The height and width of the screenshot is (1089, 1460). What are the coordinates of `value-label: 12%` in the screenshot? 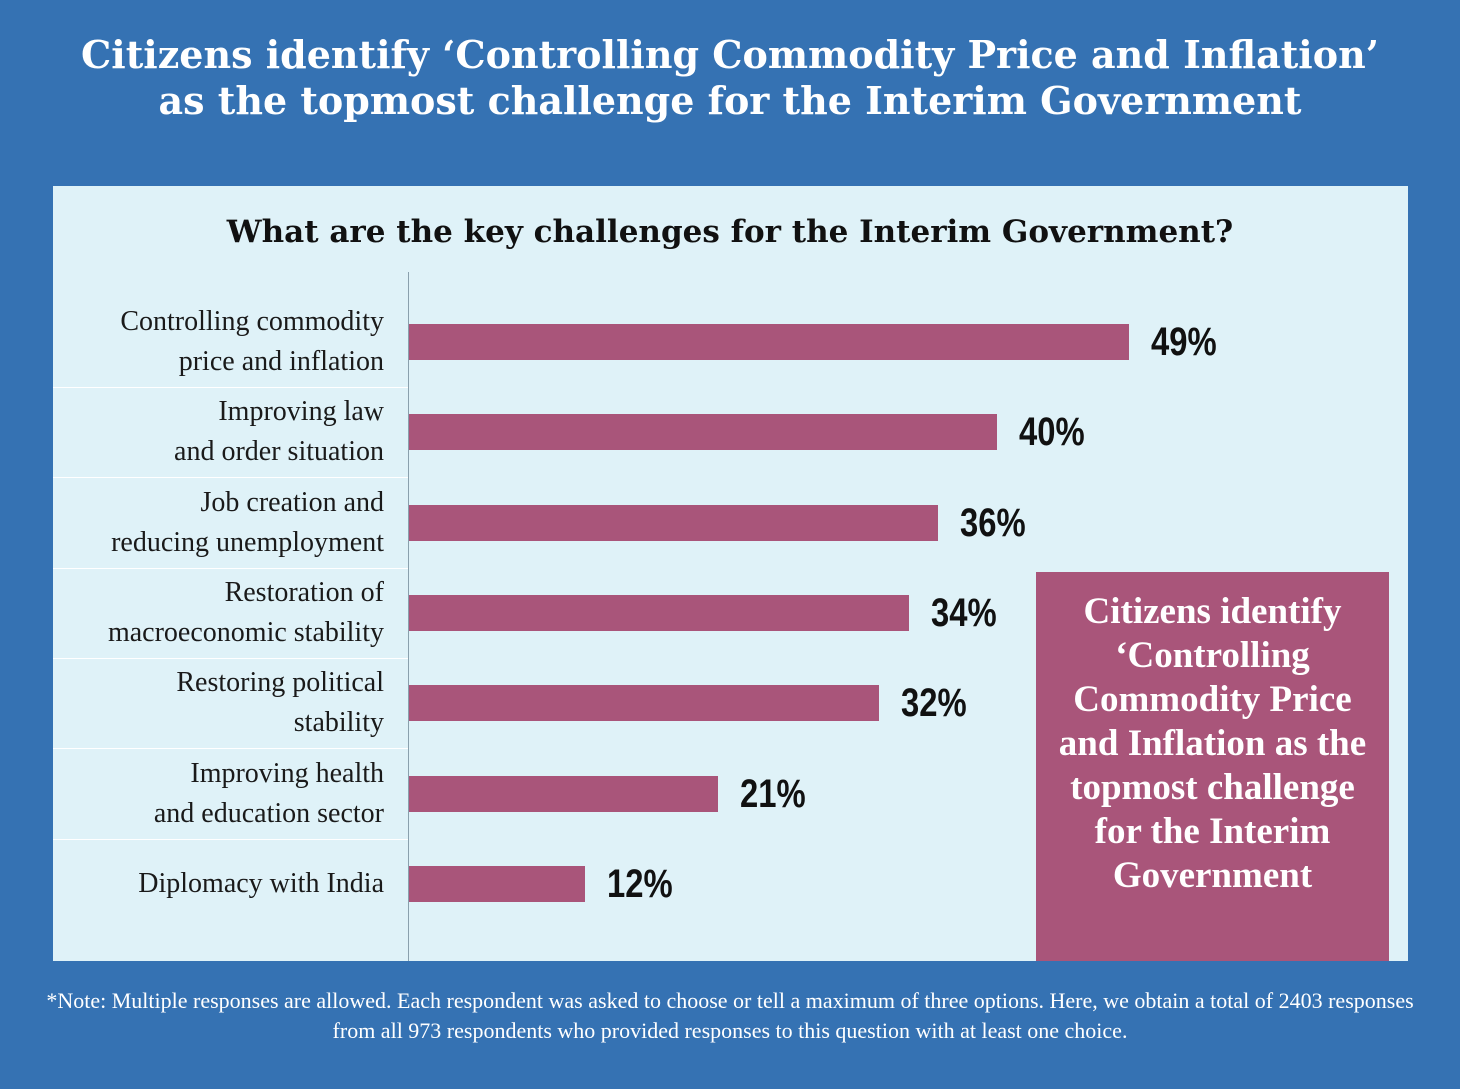 It's located at (640, 884).